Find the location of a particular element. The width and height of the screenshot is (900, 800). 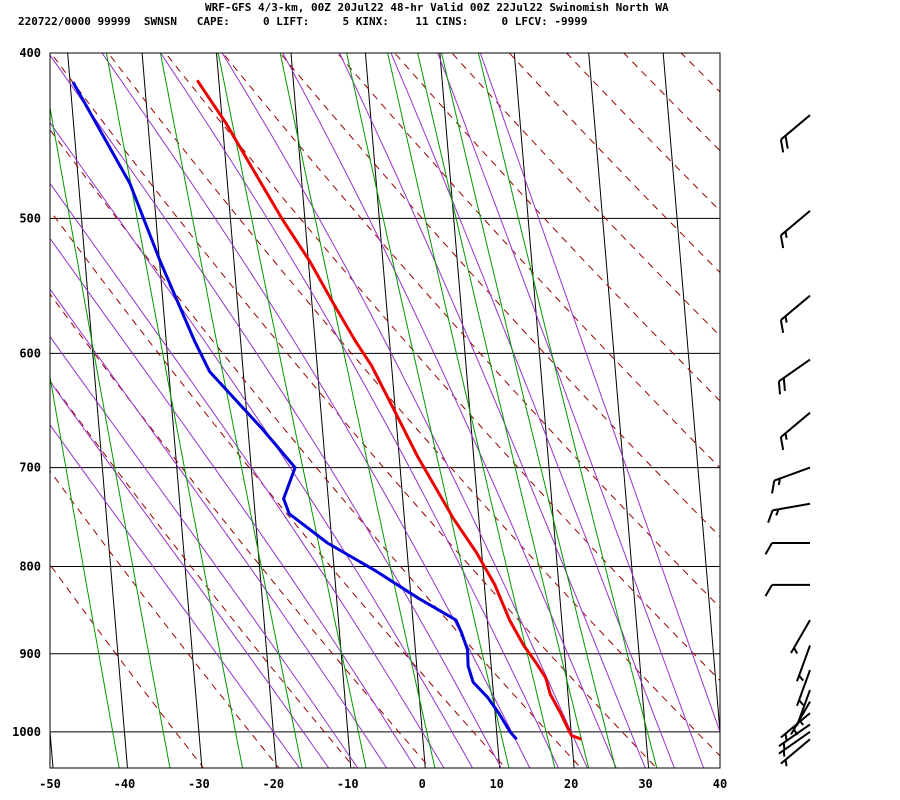

temperature-tick-label: -20 is located at coordinates (273, 784).